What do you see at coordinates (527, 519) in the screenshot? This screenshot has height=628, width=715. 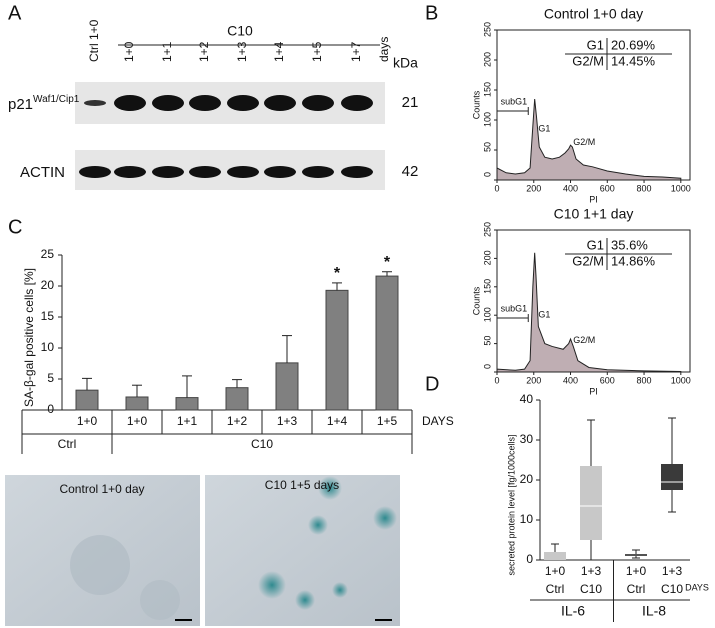 I see `y-tick-label: 10` at bounding box center [527, 519].